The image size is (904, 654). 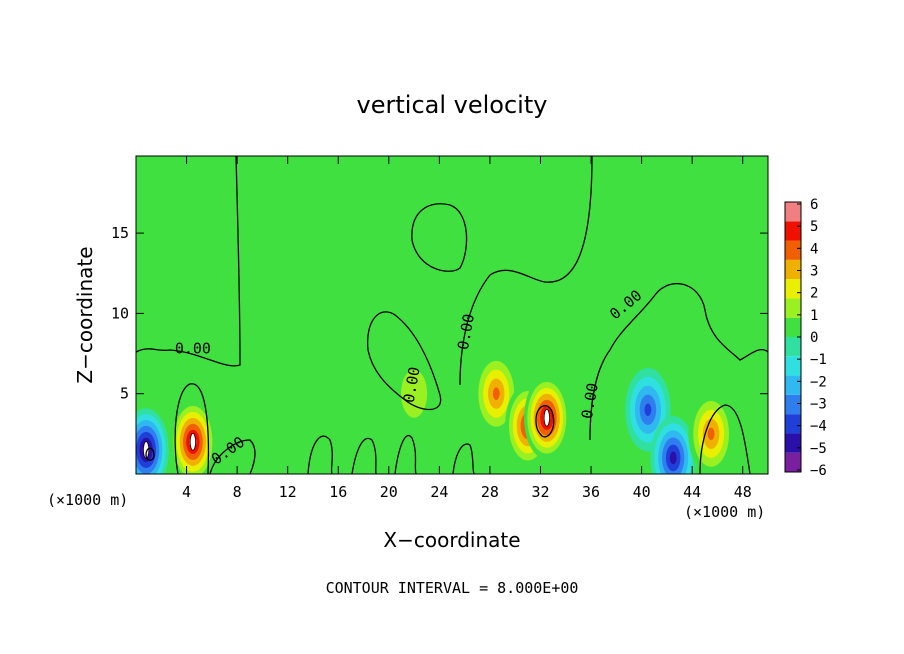 What do you see at coordinates (87, 500) in the screenshot?
I see `x-axis-unit-left: (×1000 m)` at bounding box center [87, 500].